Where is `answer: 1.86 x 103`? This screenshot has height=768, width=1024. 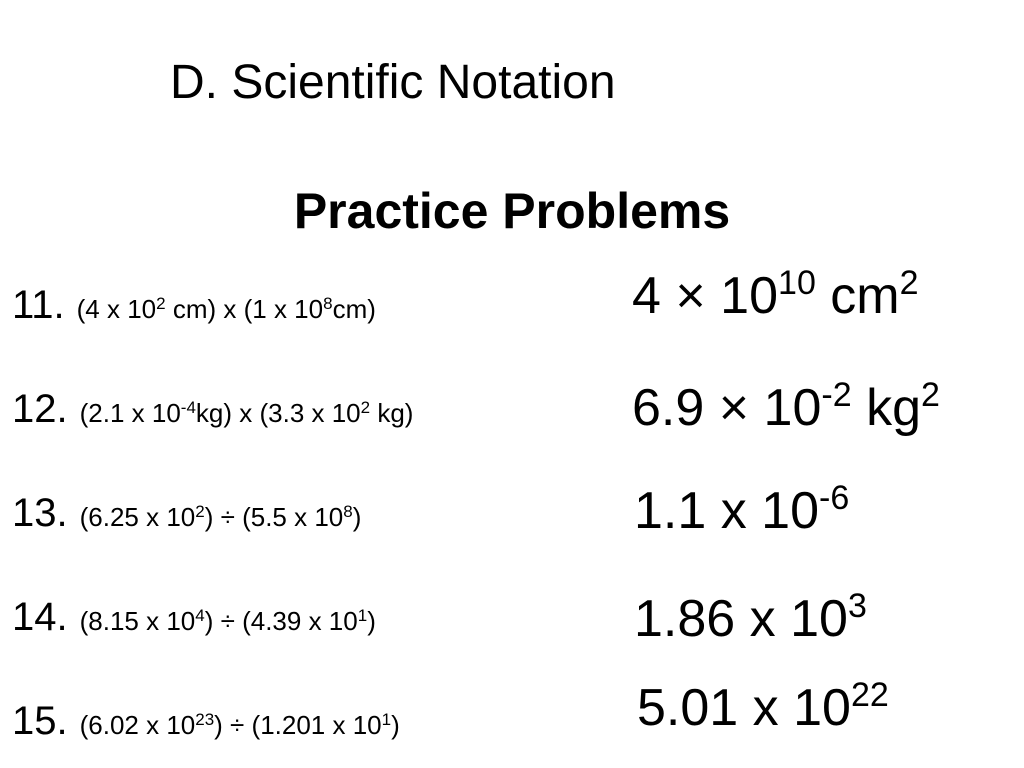 answer: 1.86 x 103 is located at coordinates (750, 617).